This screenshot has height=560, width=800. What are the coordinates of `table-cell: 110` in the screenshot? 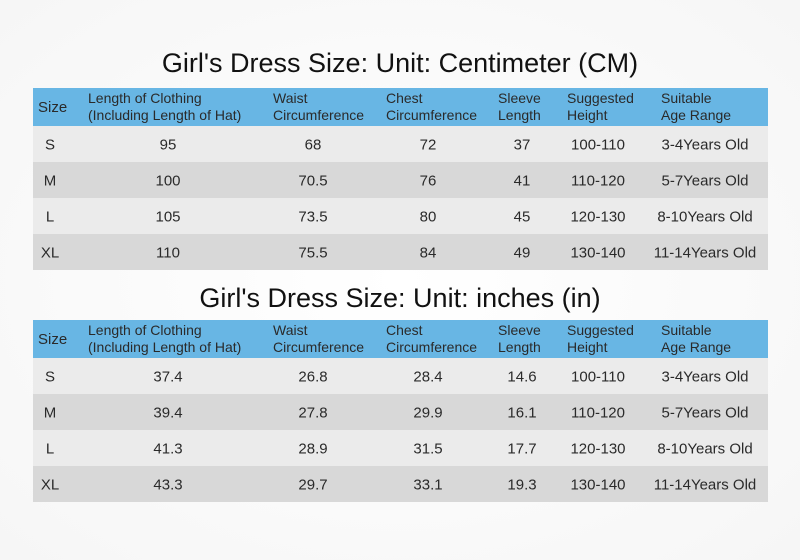 It's located at (168, 253).